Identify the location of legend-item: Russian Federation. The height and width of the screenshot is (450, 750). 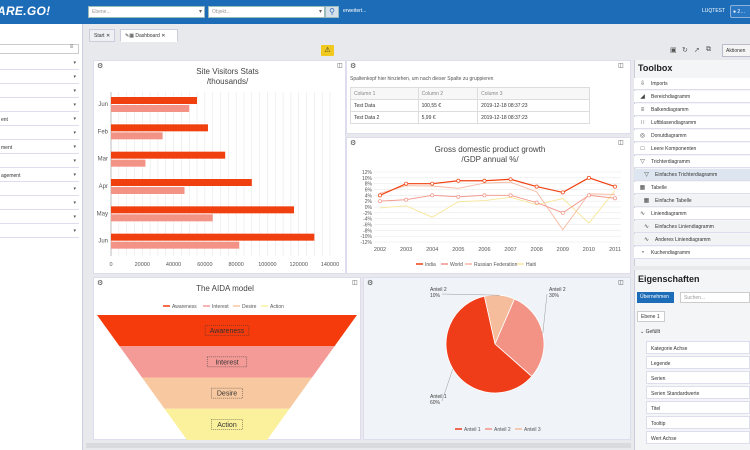
(491, 265).